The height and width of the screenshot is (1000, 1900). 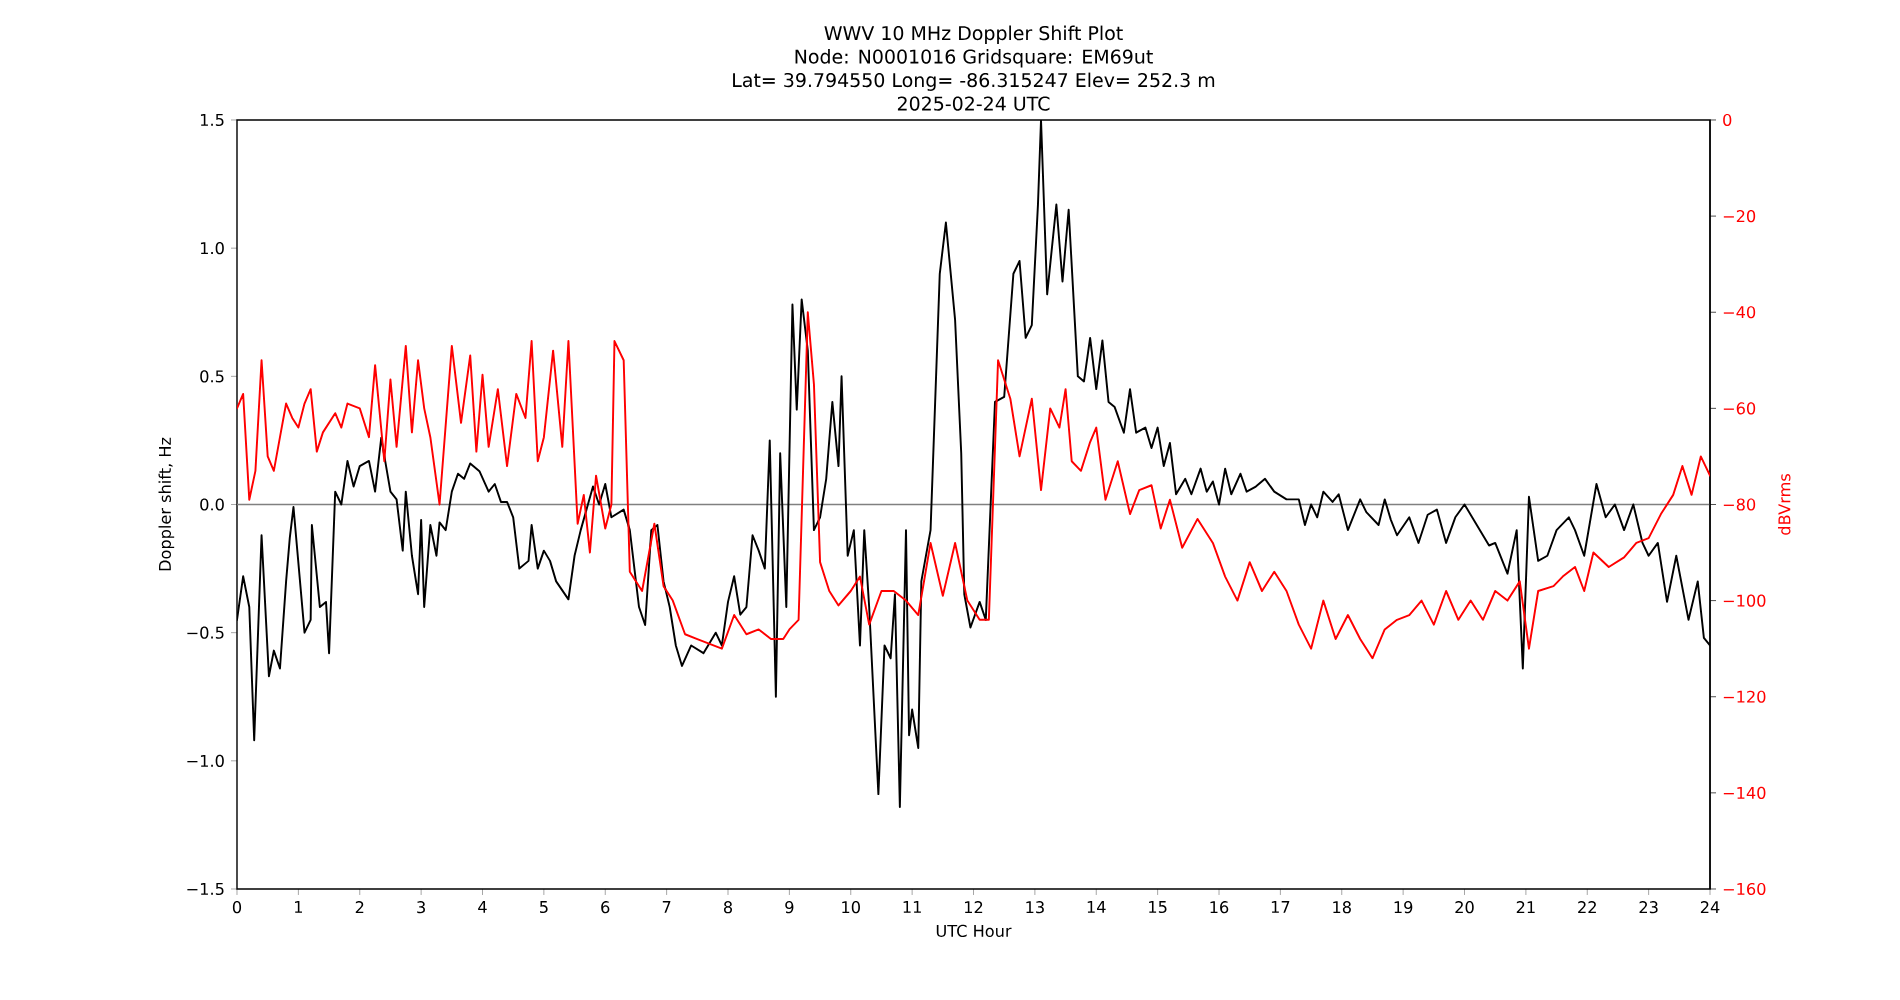 I want to click on x-tick-label: 16, so click(x=1219, y=907).